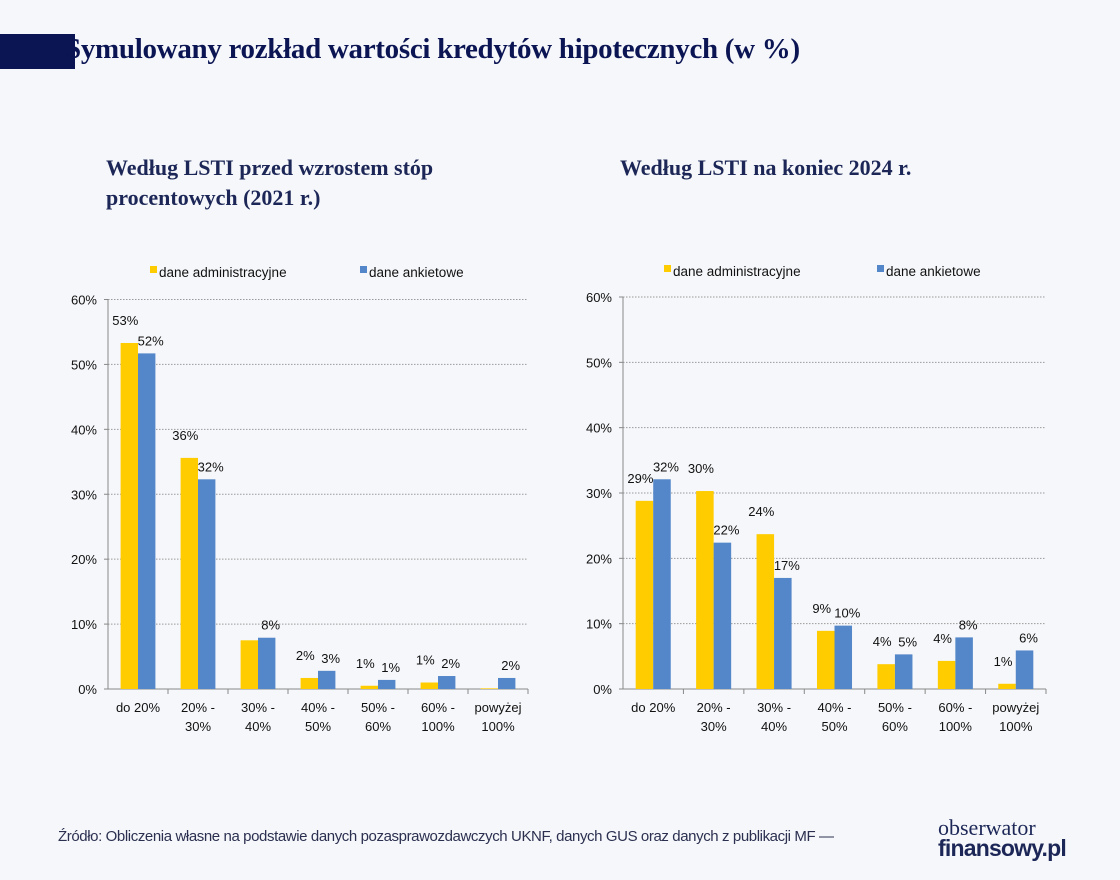 The width and height of the screenshot is (1120, 880). I want to click on data-label: 53%, so click(125, 320).